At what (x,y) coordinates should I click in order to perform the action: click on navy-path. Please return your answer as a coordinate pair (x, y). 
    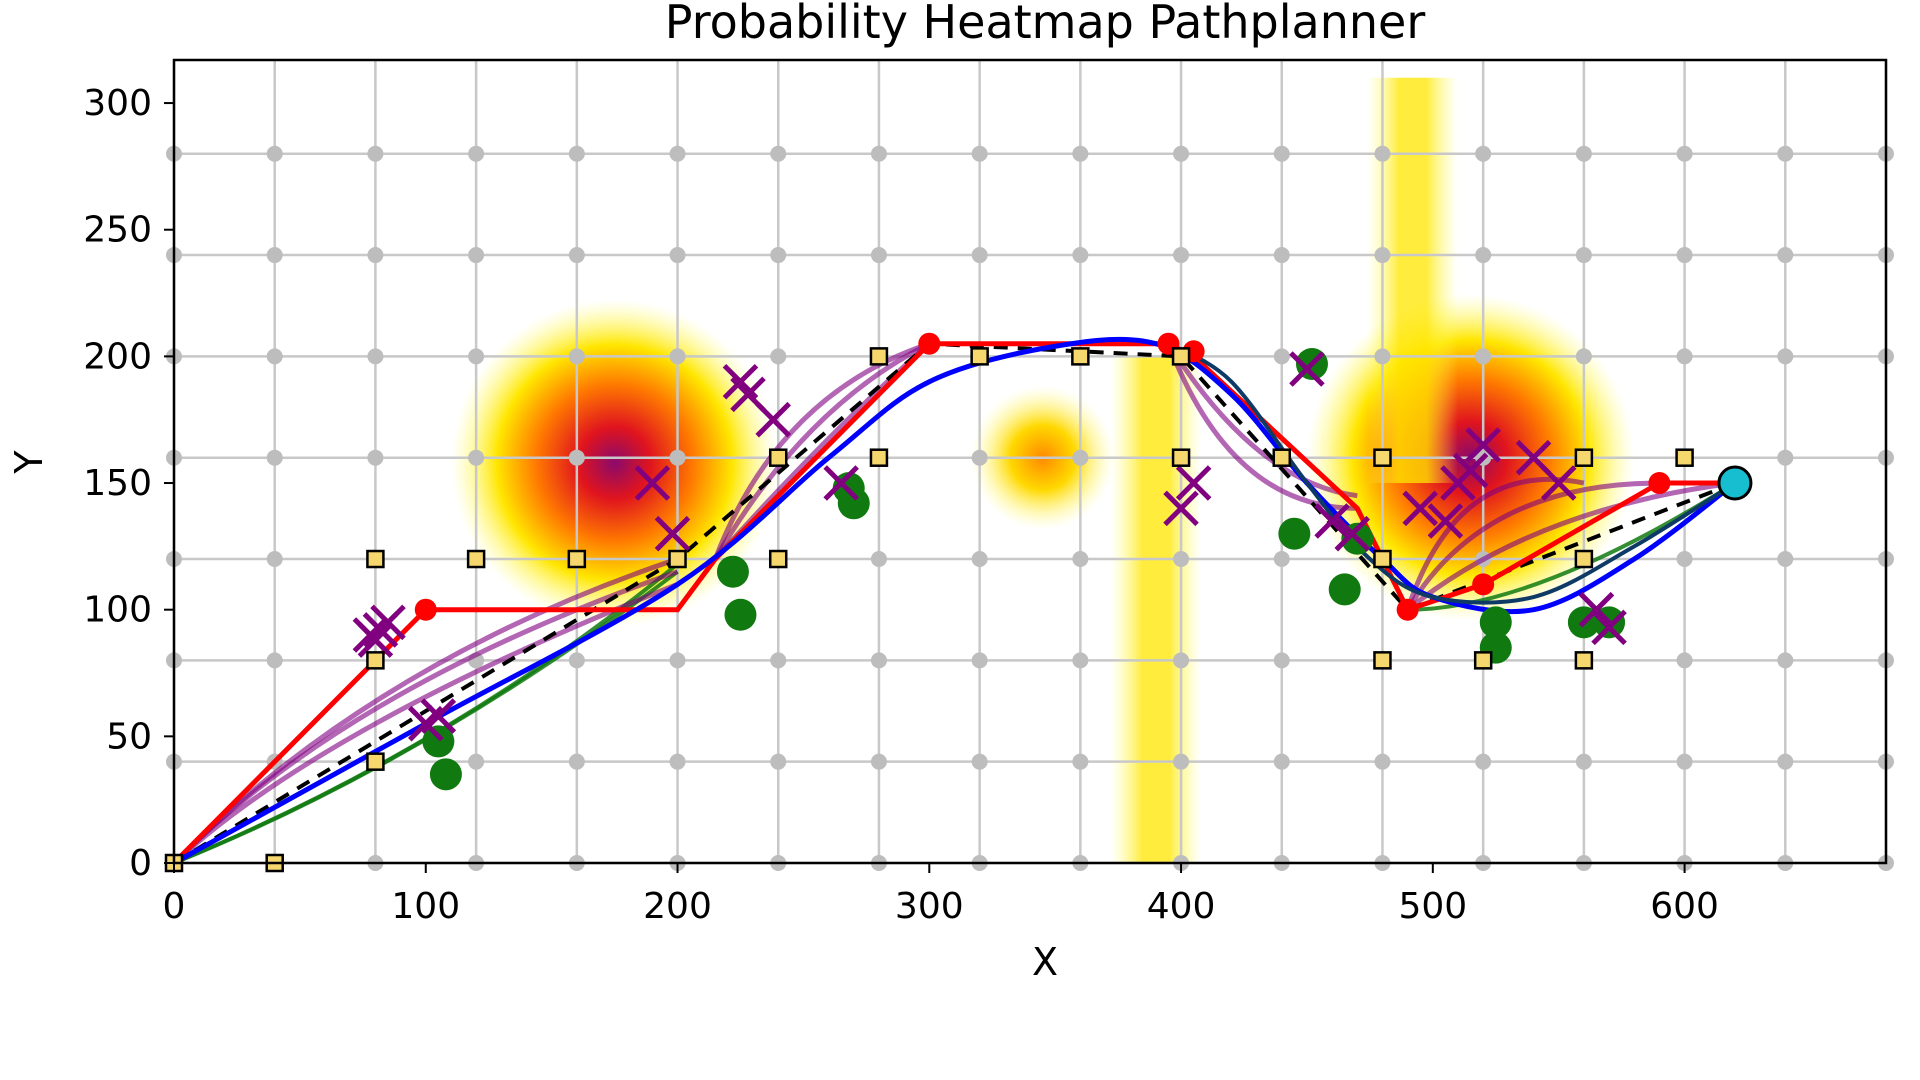
    Looking at the image, I should click on (1452, 473).